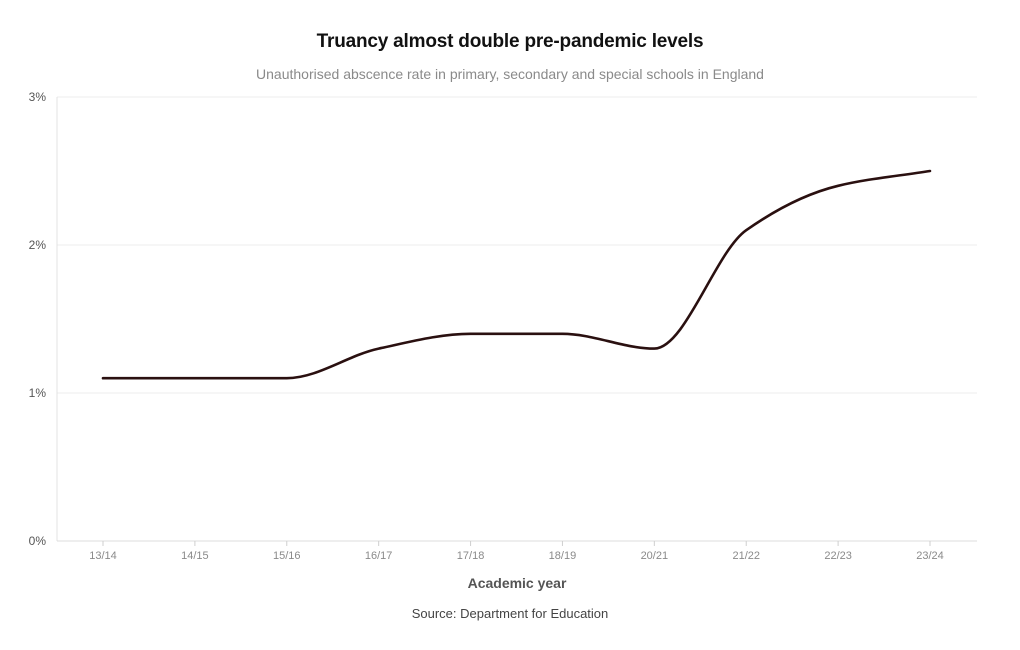 The width and height of the screenshot is (1020, 650). I want to click on source-note: Source: Department for Education, so click(510, 613).